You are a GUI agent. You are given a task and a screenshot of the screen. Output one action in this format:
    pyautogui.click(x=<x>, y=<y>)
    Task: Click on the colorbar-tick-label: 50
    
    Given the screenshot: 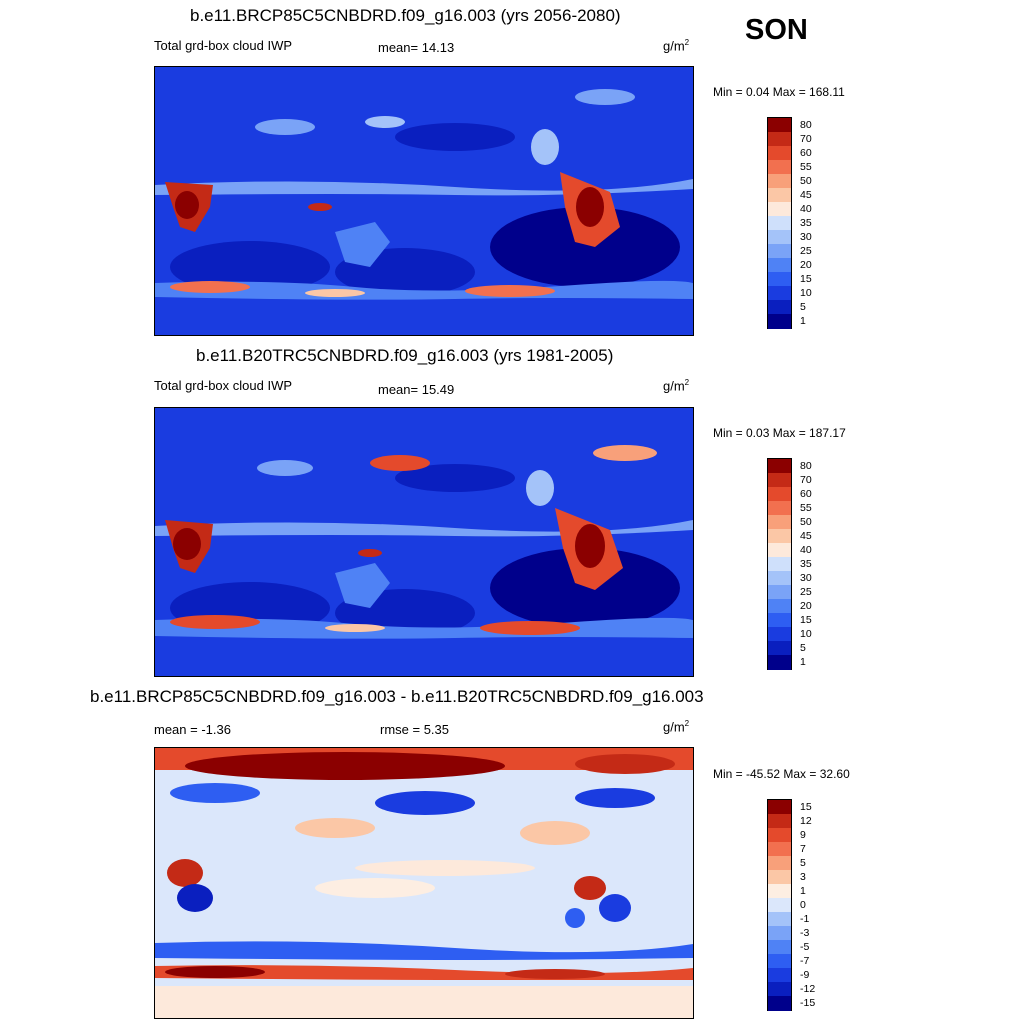 What is the action you would take?
    pyautogui.click(x=806, y=181)
    